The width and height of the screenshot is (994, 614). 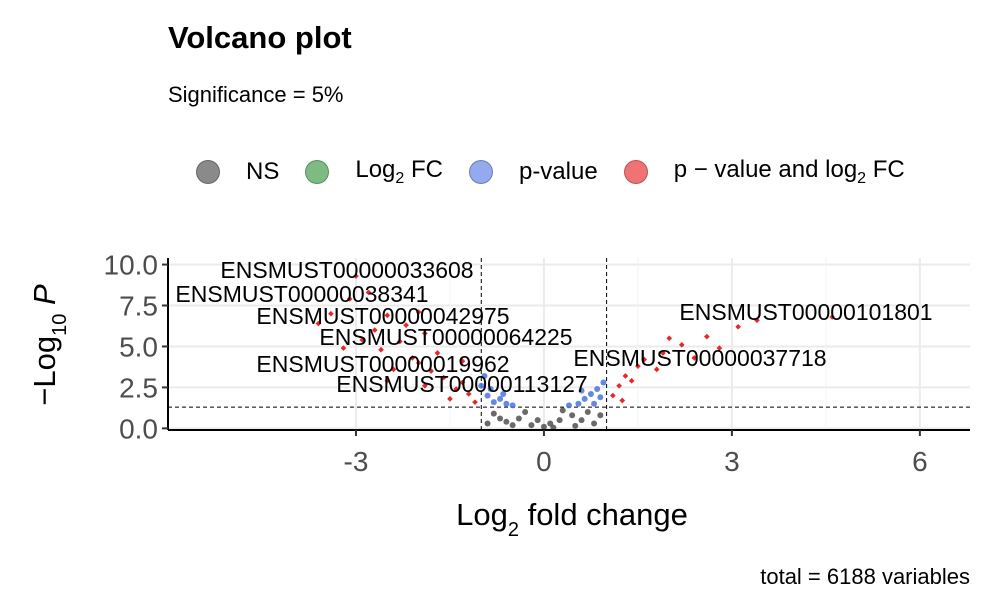 I want to click on legend-label-fc-sub: 2, so click(x=400, y=178).